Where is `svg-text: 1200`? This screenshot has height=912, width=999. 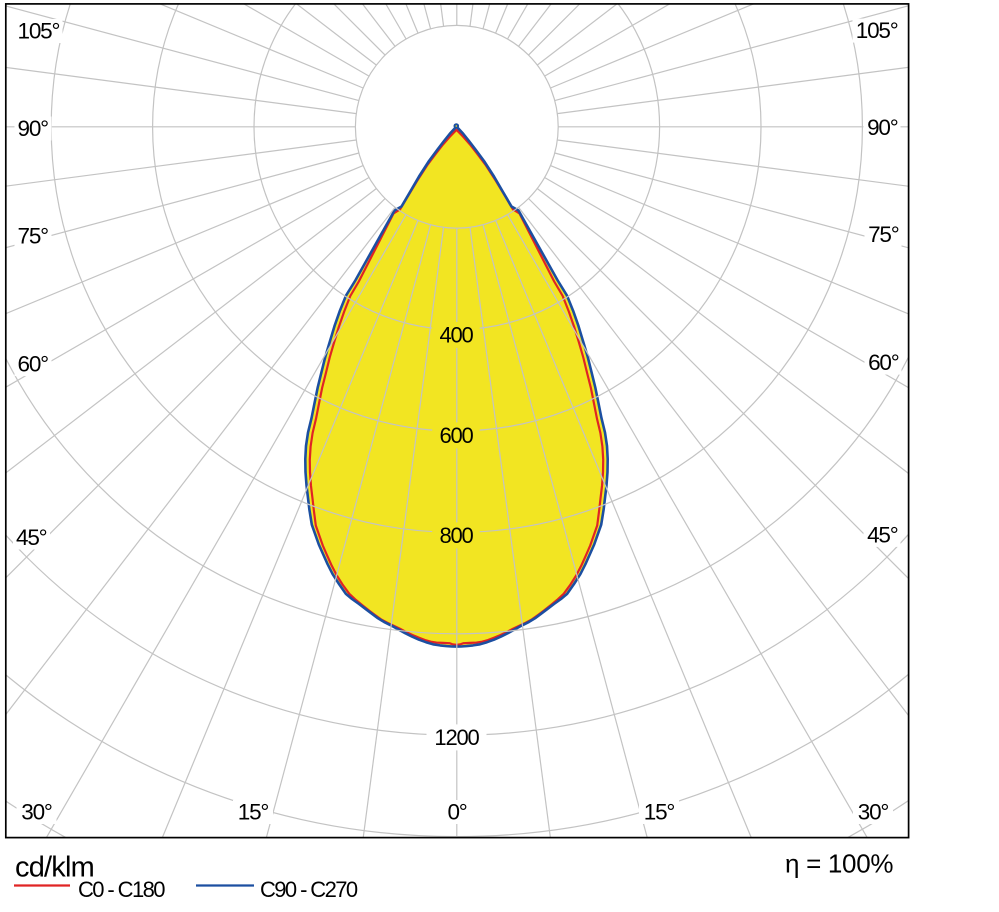
svg-text: 1200 is located at coordinates (456, 737).